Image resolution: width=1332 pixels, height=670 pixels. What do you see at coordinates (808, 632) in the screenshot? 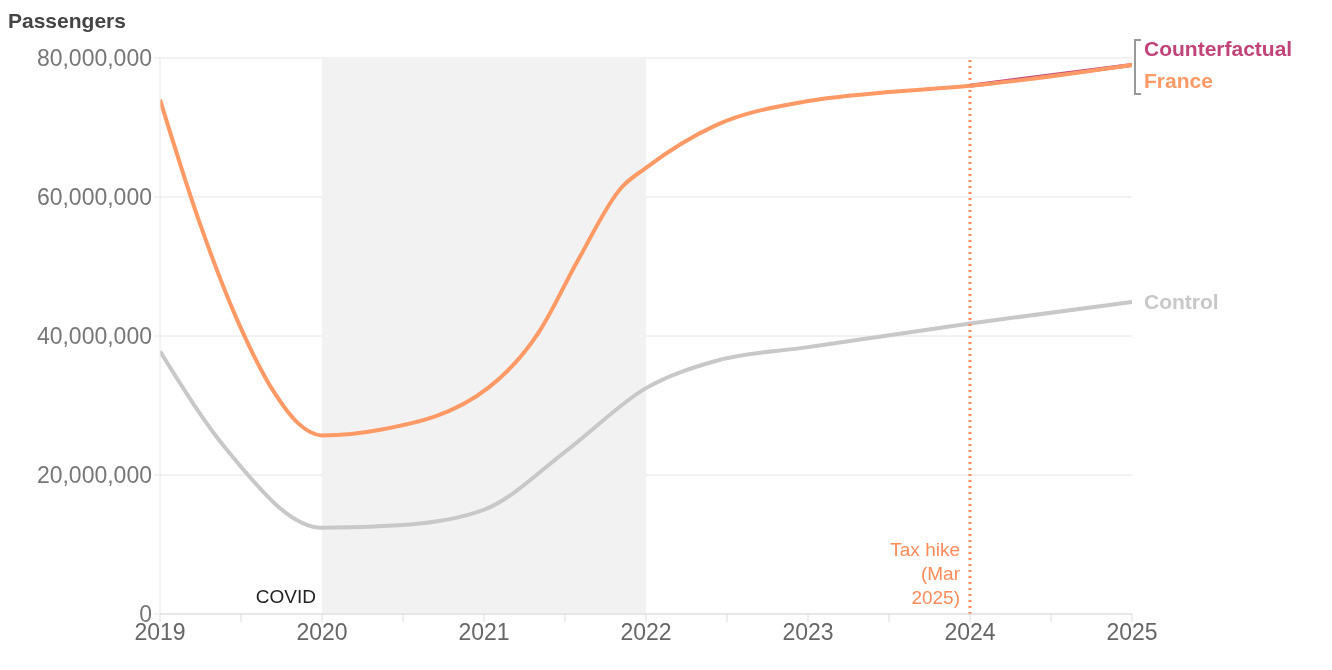
I see `x-tick-label: 2023` at bounding box center [808, 632].